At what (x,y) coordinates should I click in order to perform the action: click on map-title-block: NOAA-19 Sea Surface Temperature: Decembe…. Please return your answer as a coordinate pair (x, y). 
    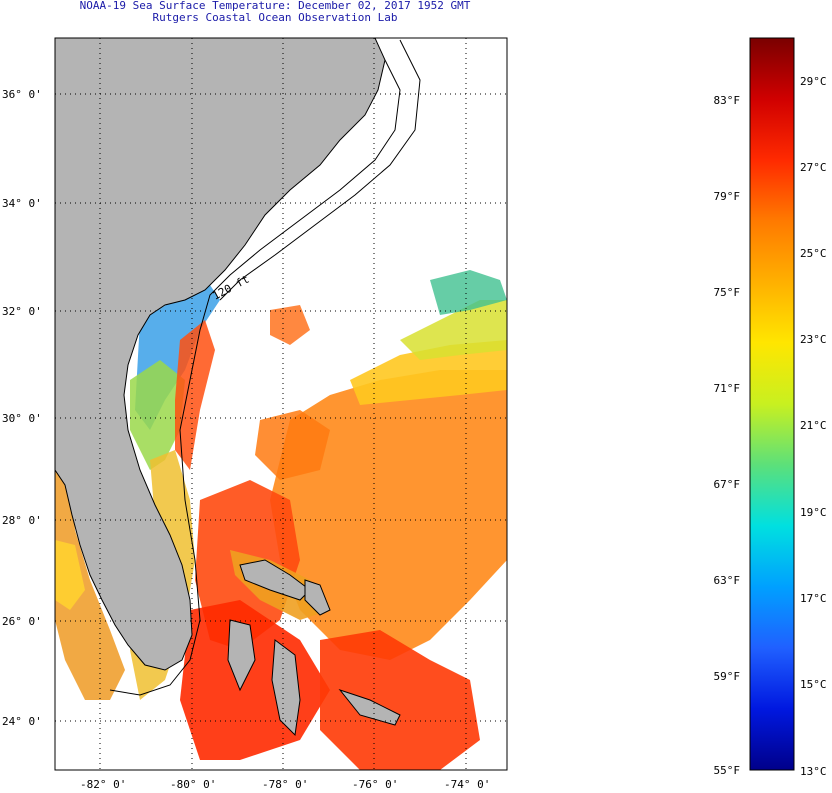
    Looking at the image, I should click on (275, 12).